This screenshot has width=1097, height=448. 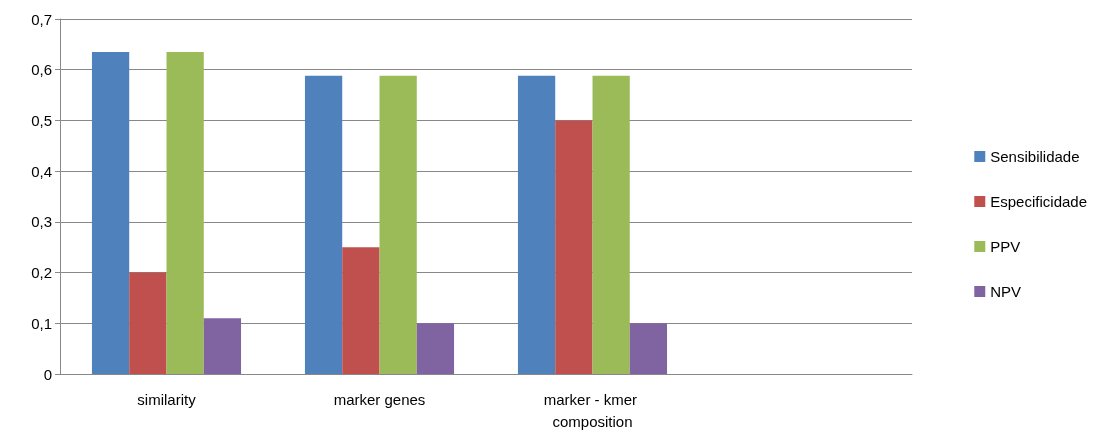 I want to click on legend-label: Sensibilidade, so click(x=1035, y=156).